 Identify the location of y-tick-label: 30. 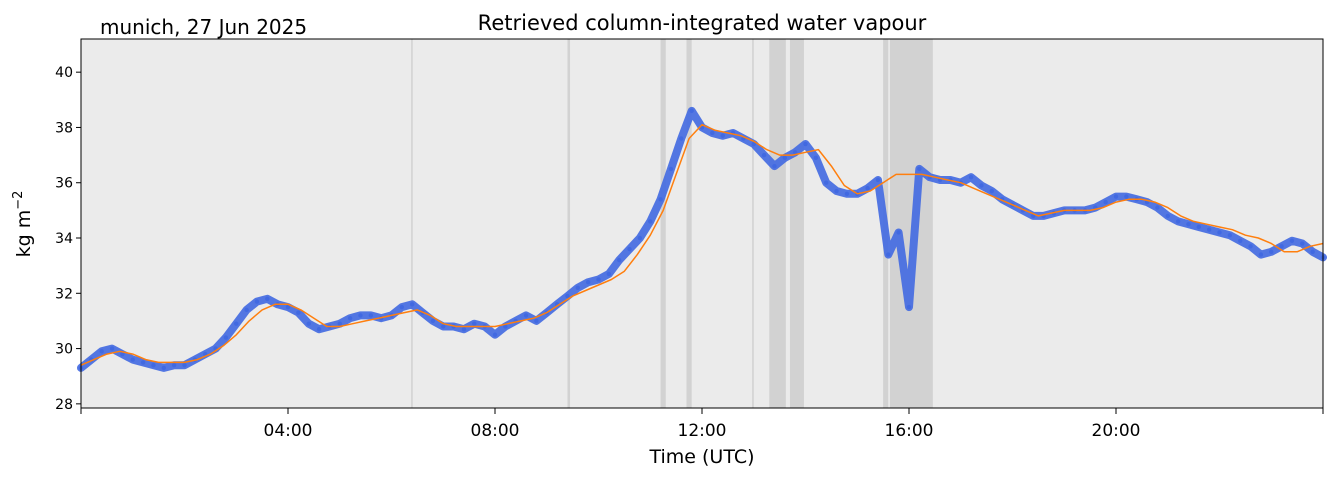
(64, 350).